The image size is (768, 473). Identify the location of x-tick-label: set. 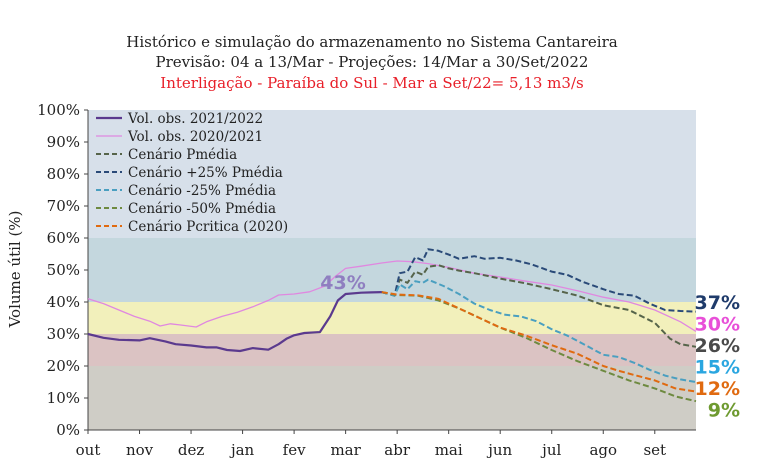
(654, 450).